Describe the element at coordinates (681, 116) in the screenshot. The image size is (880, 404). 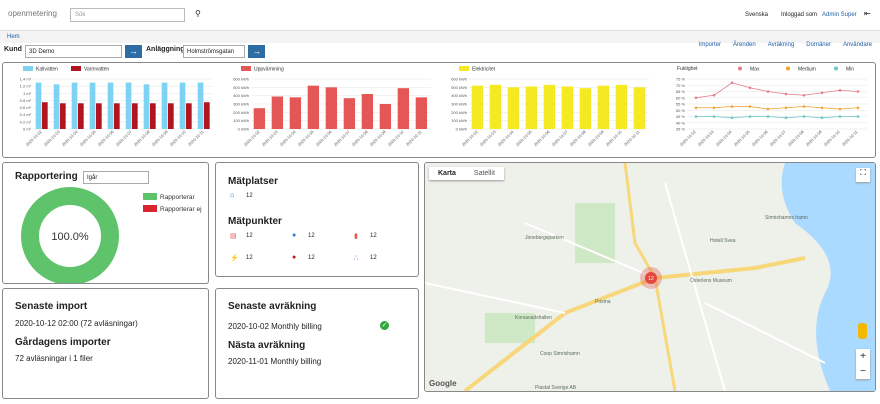
I see `y-tick-label: 45 %` at that location.